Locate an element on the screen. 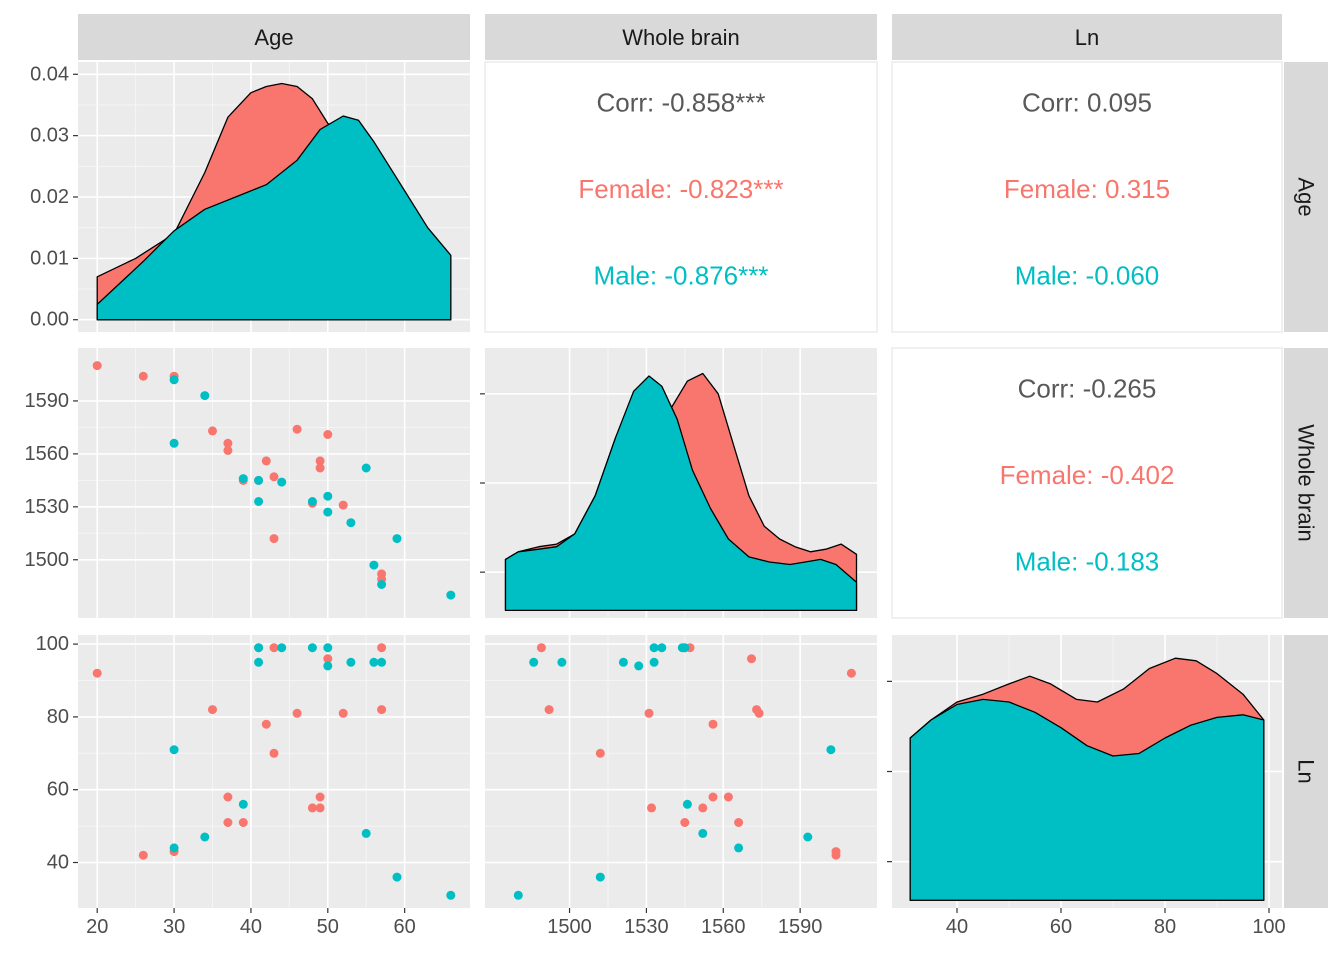 This screenshot has height=960, width=1344. panel-ln-whole-brain is located at coordinates (681, 771).